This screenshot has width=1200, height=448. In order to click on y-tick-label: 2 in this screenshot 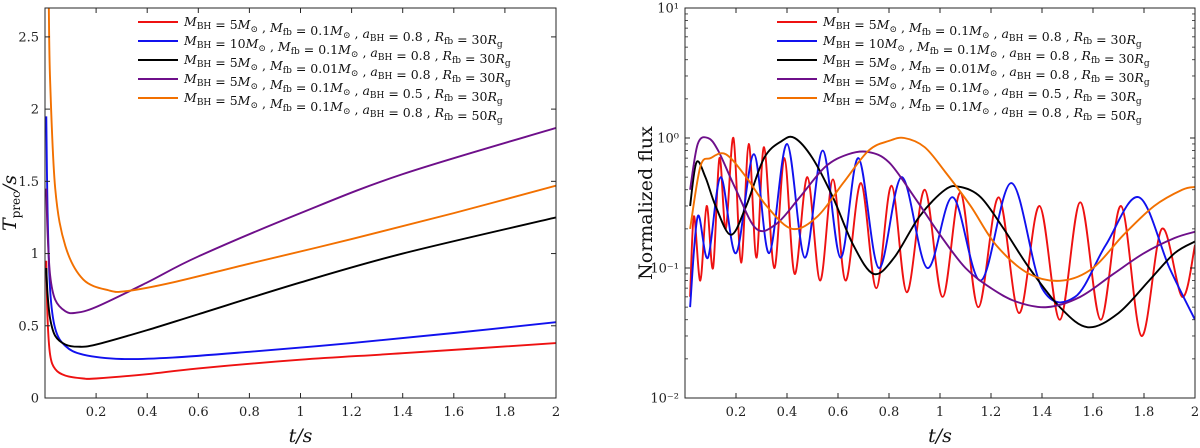, I will do `click(35, 110)`.